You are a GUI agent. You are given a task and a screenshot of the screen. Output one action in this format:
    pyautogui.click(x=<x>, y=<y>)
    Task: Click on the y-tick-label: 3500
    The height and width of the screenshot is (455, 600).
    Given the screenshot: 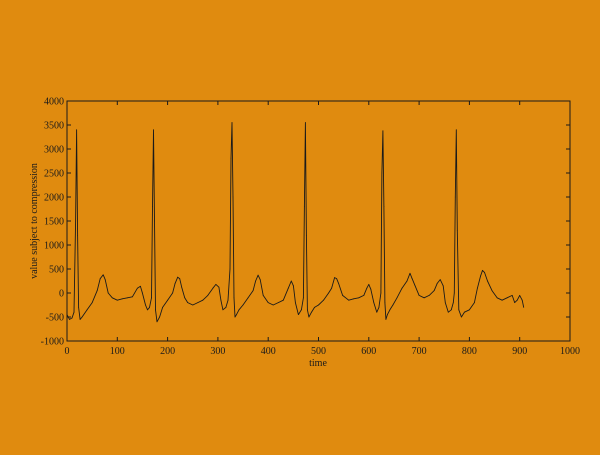 What is the action you would take?
    pyautogui.click(x=54, y=126)
    